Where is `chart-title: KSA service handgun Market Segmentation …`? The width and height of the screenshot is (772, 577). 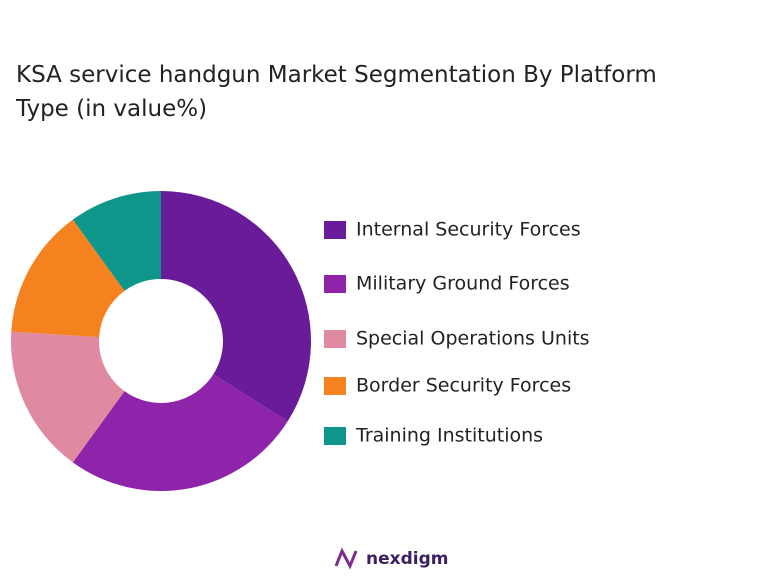 chart-title: KSA service handgun Market Segmentation … is located at coordinates (336, 92).